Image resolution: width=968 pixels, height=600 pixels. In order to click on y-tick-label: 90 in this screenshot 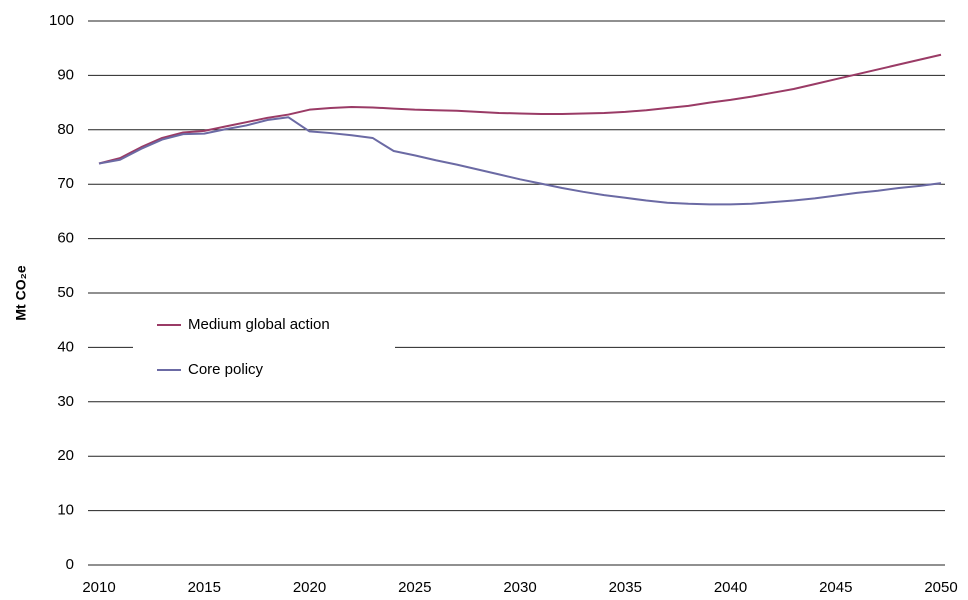, I will do `click(65, 74)`.